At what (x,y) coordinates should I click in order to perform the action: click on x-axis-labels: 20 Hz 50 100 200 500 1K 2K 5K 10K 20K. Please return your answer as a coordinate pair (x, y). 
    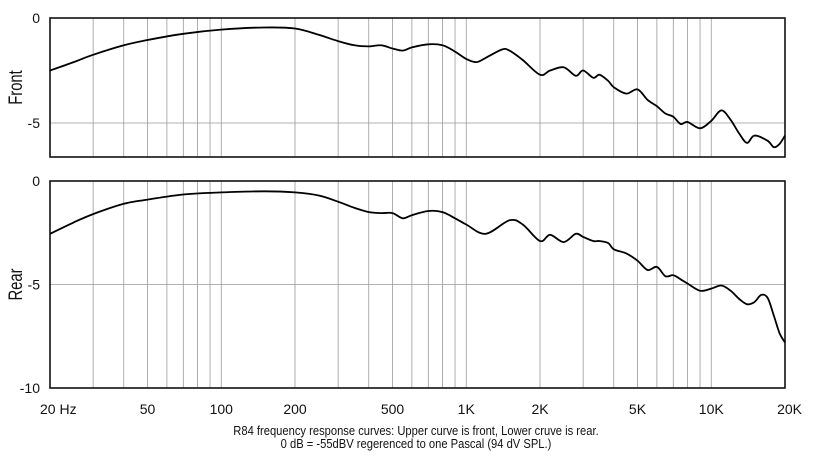
    Looking at the image, I should click on (421, 409).